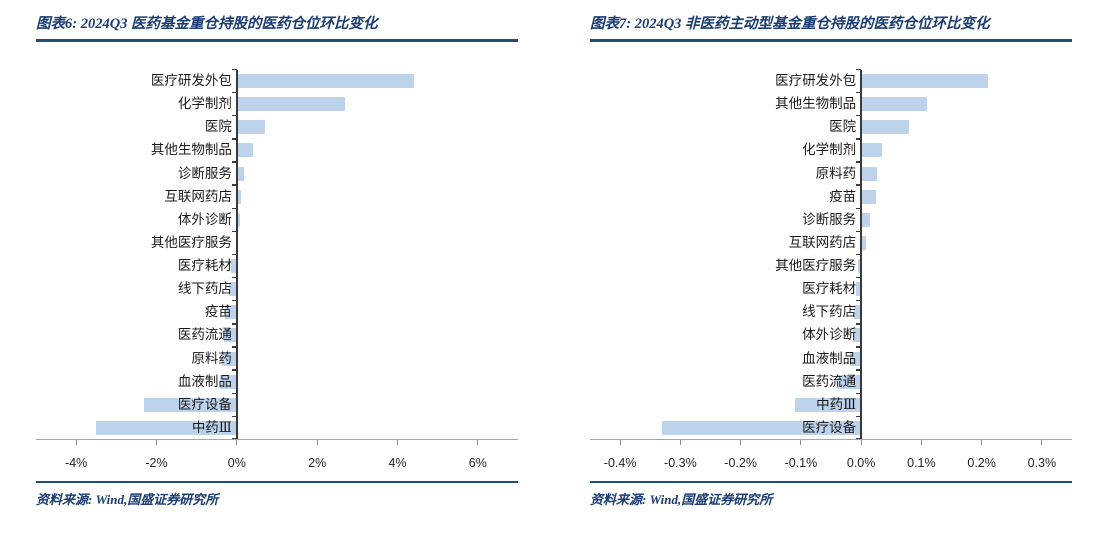 This screenshot has width=1107, height=544. I want to click on x-axis-tick-label: 0.0%, so click(861, 462).